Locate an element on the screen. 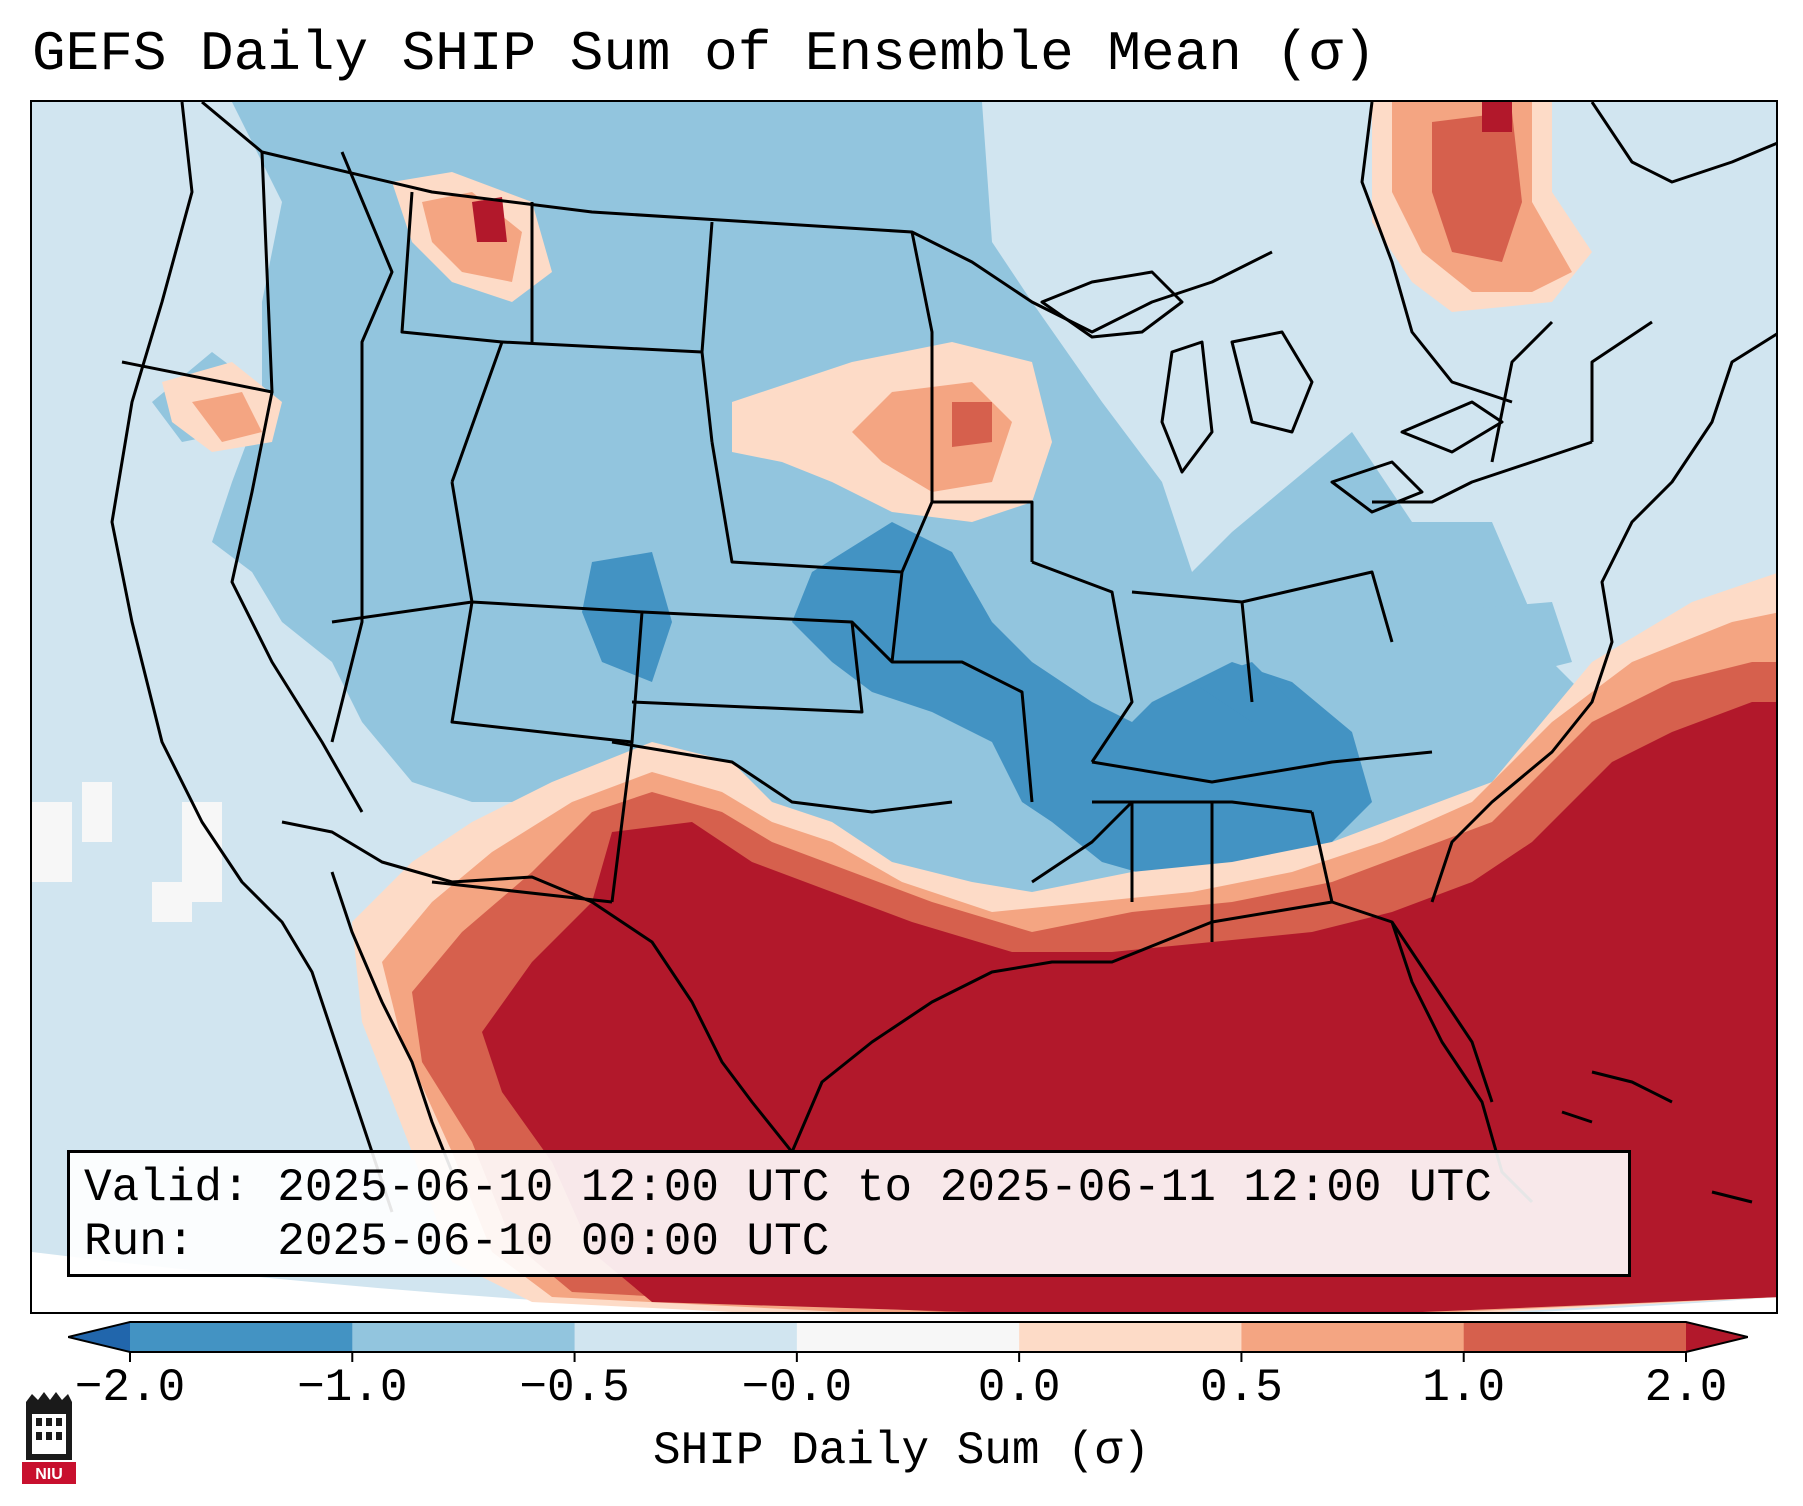 This screenshot has width=1803, height=1506. valid-label: Valid: is located at coordinates (167, 1188).